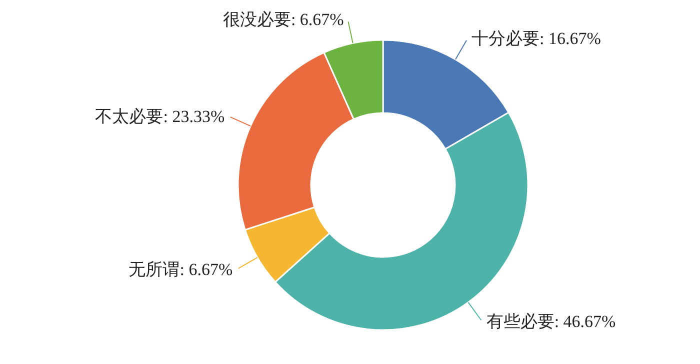  I want to click on slice-label: 不太必要: 23.33%, so click(160, 116).